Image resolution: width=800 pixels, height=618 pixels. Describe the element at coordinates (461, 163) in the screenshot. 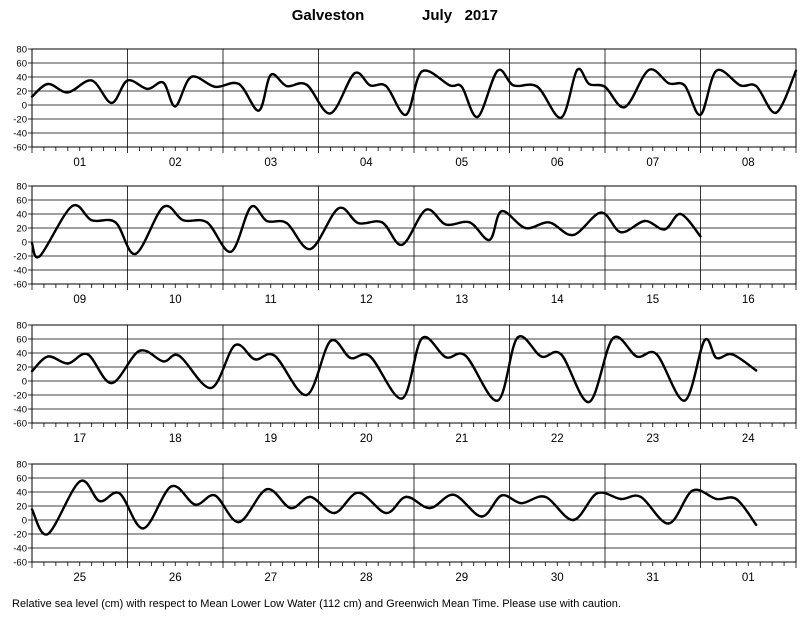

I see `day-label: 05` at that location.